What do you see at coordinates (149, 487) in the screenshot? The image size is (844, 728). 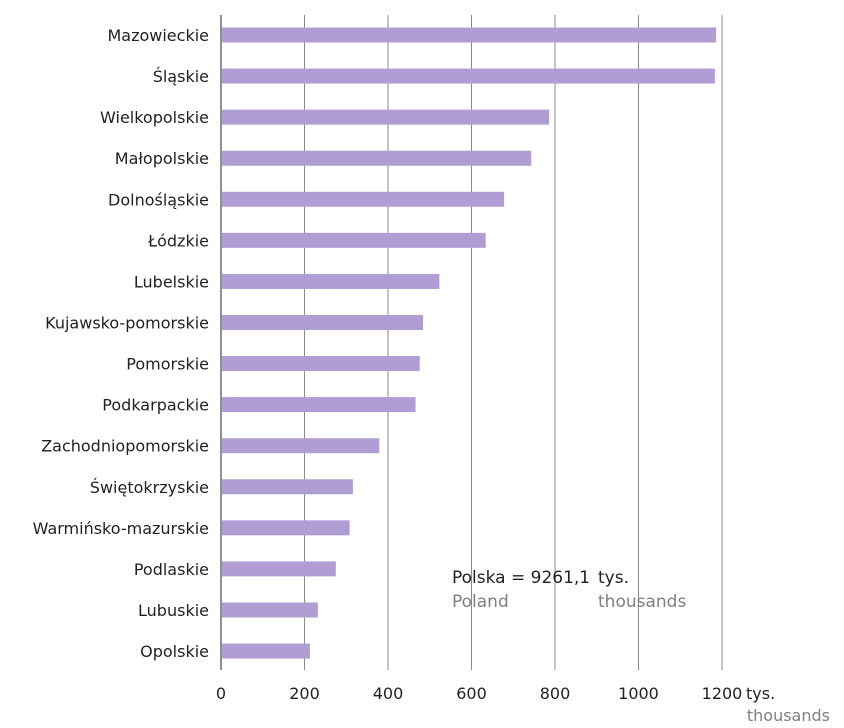 I see `category-label: Świętokrzyskie` at bounding box center [149, 487].